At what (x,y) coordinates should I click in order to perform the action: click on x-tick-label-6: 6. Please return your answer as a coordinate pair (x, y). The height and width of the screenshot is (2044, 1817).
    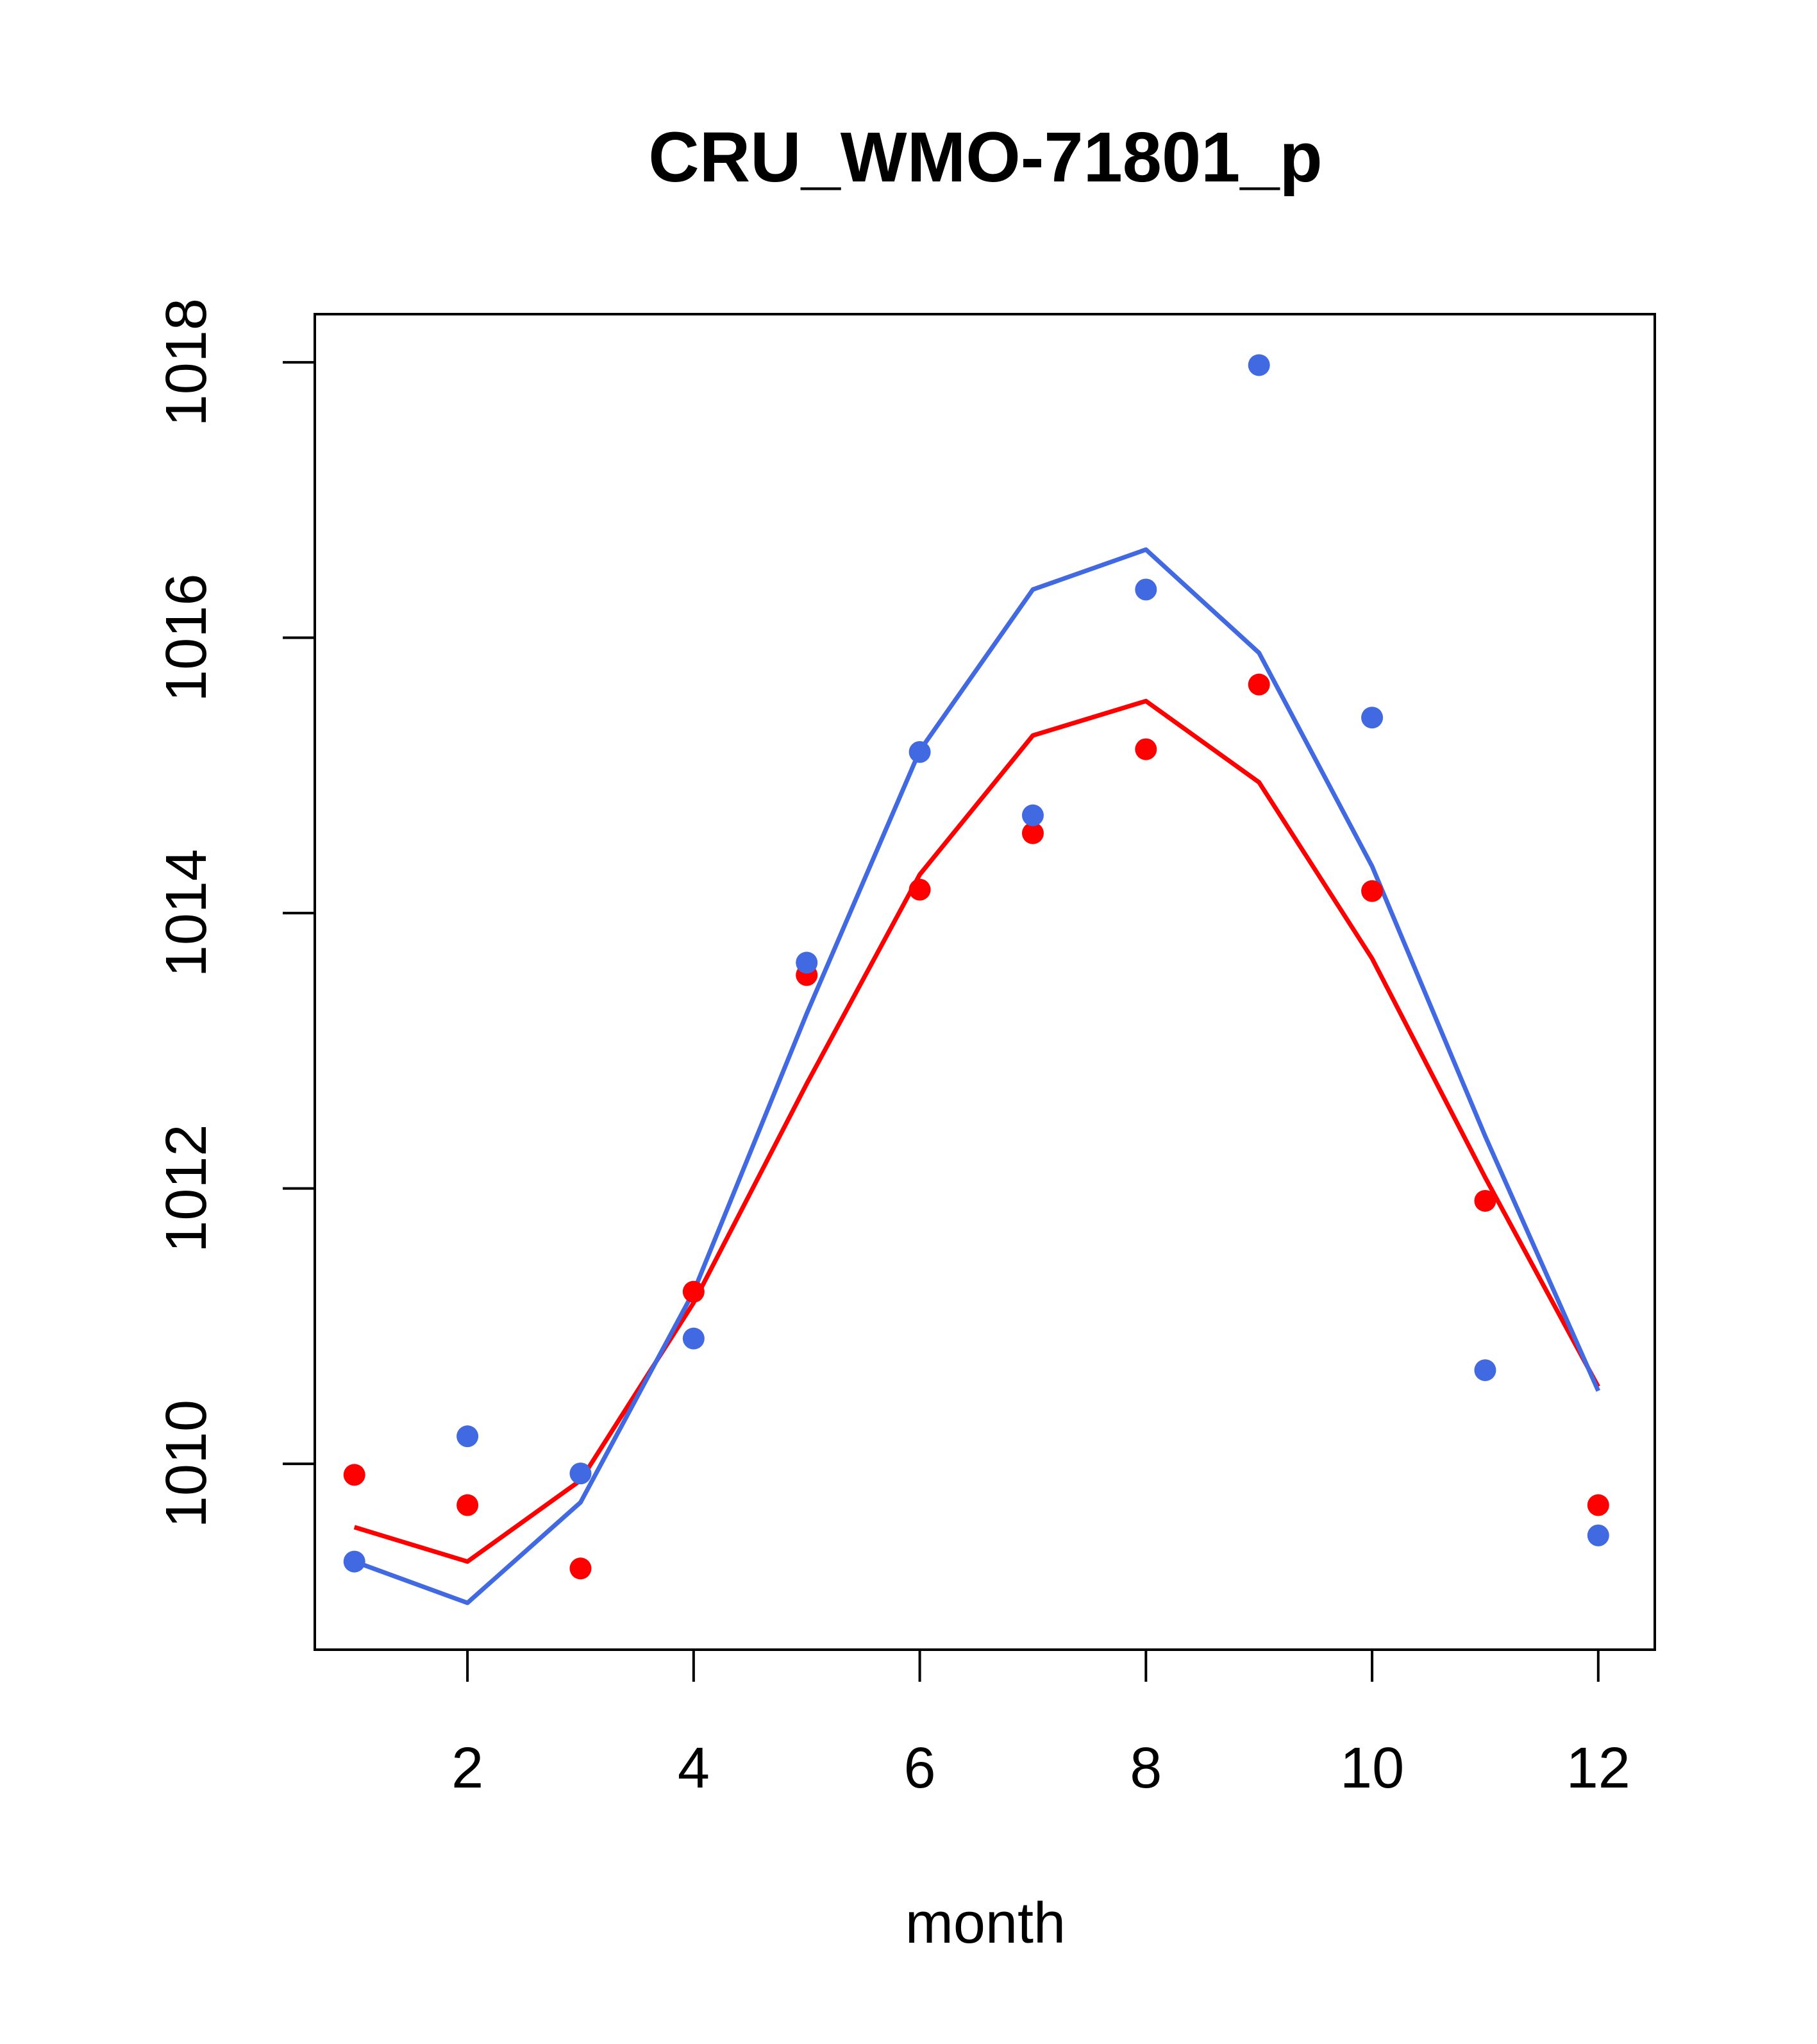
    Looking at the image, I should click on (920, 1768).